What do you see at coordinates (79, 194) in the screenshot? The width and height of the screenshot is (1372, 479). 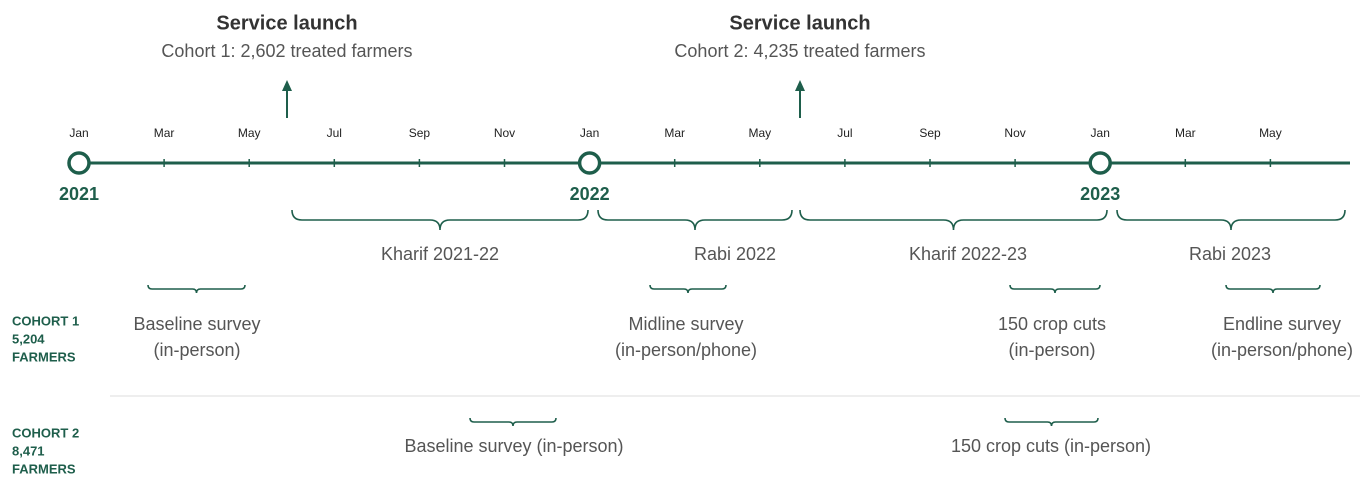 I see `year-label: 2021` at bounding box center [79, 194].